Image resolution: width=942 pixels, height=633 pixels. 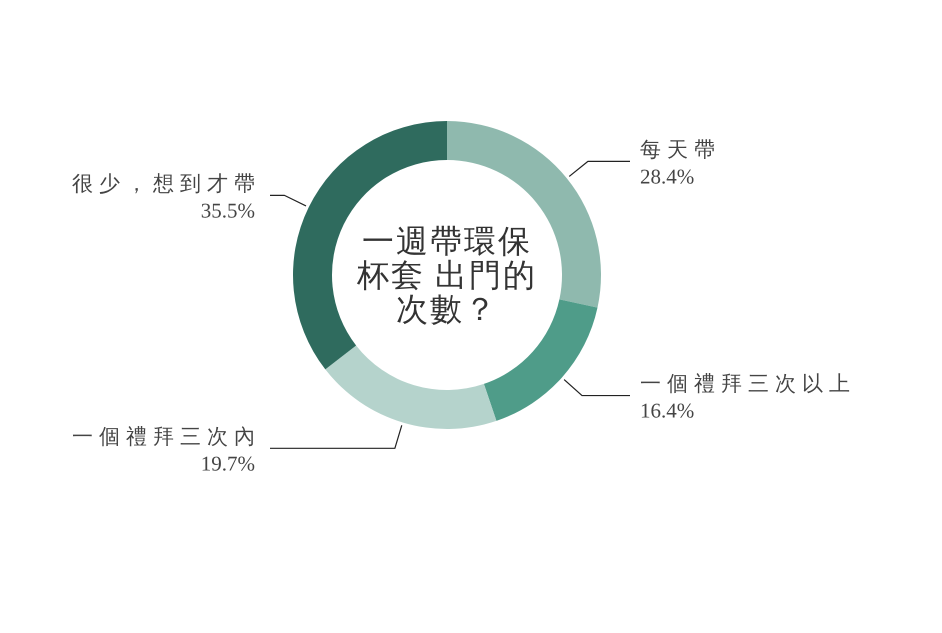 I want to click on donut-slice, so click(x=410, y=387).